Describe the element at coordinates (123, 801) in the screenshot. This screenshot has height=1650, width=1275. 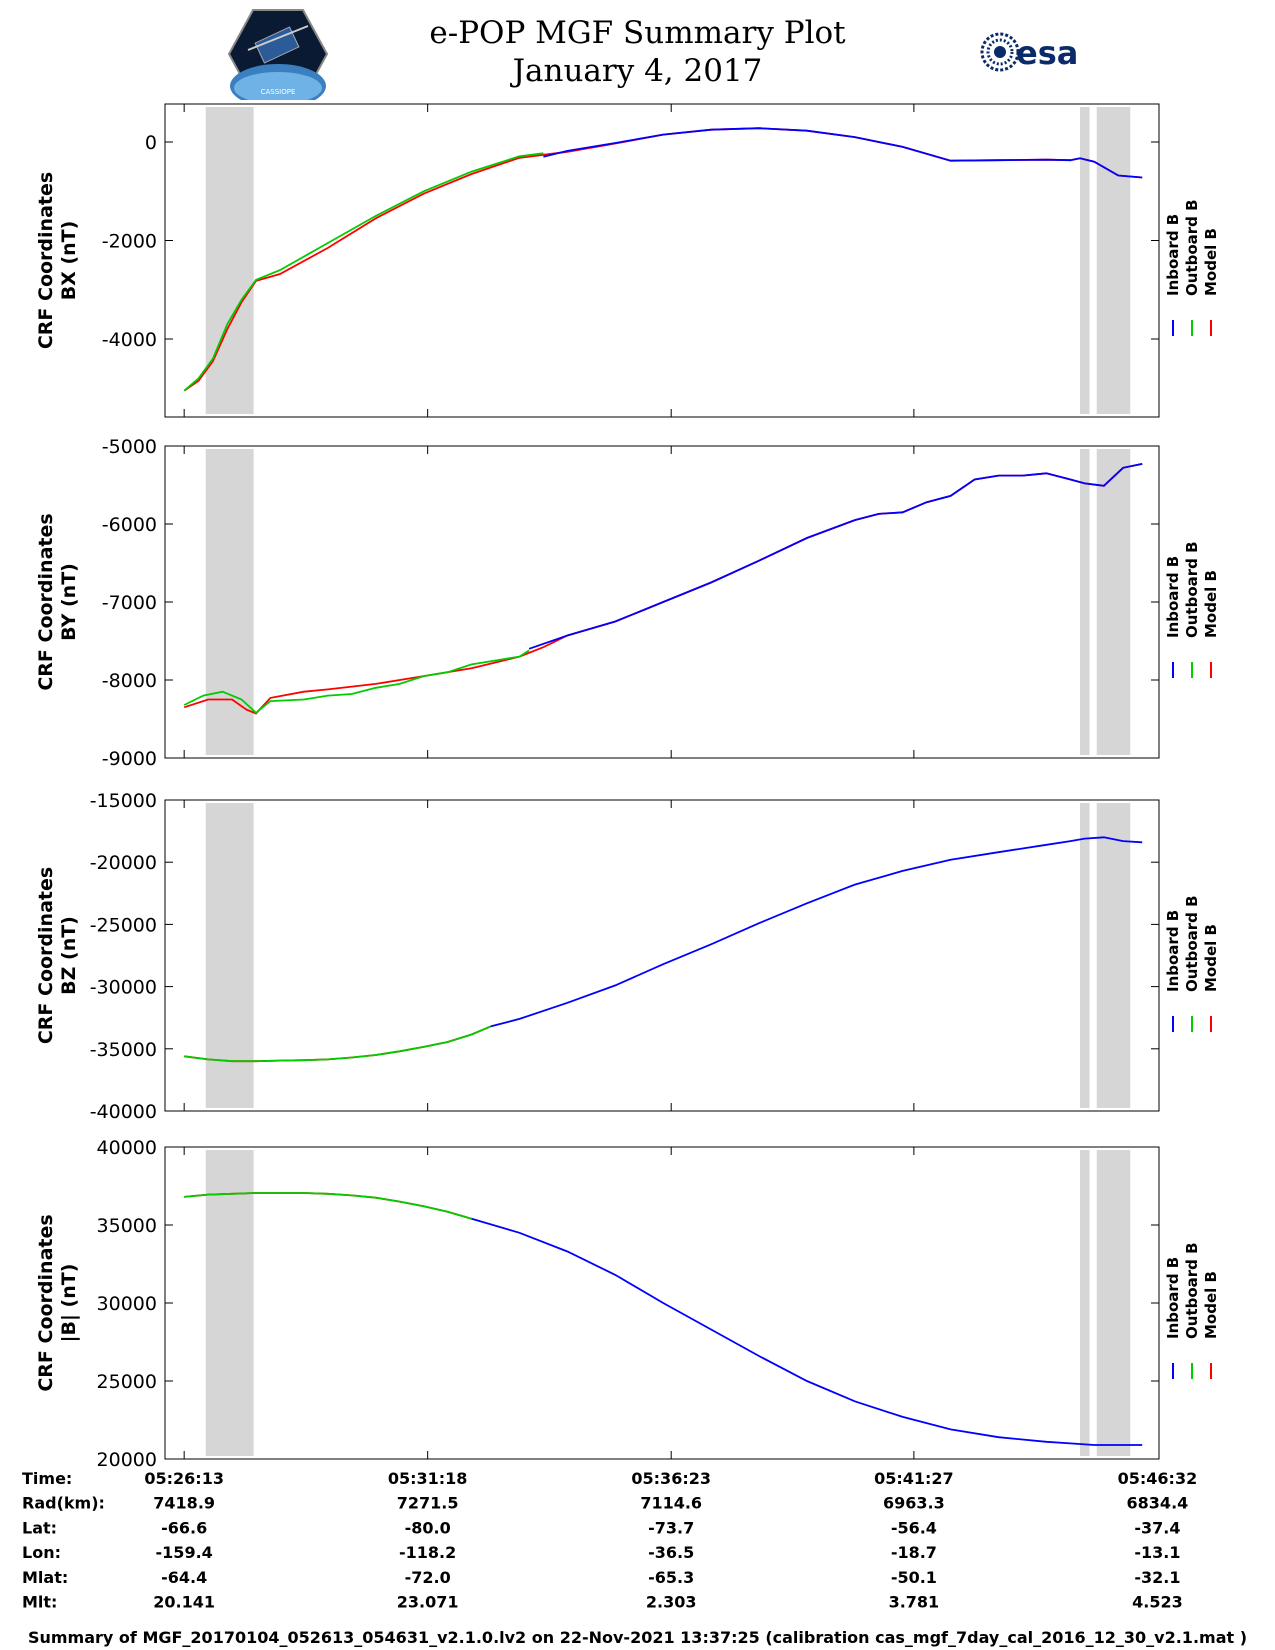
I see `y-tick-label: -15000` at that location.